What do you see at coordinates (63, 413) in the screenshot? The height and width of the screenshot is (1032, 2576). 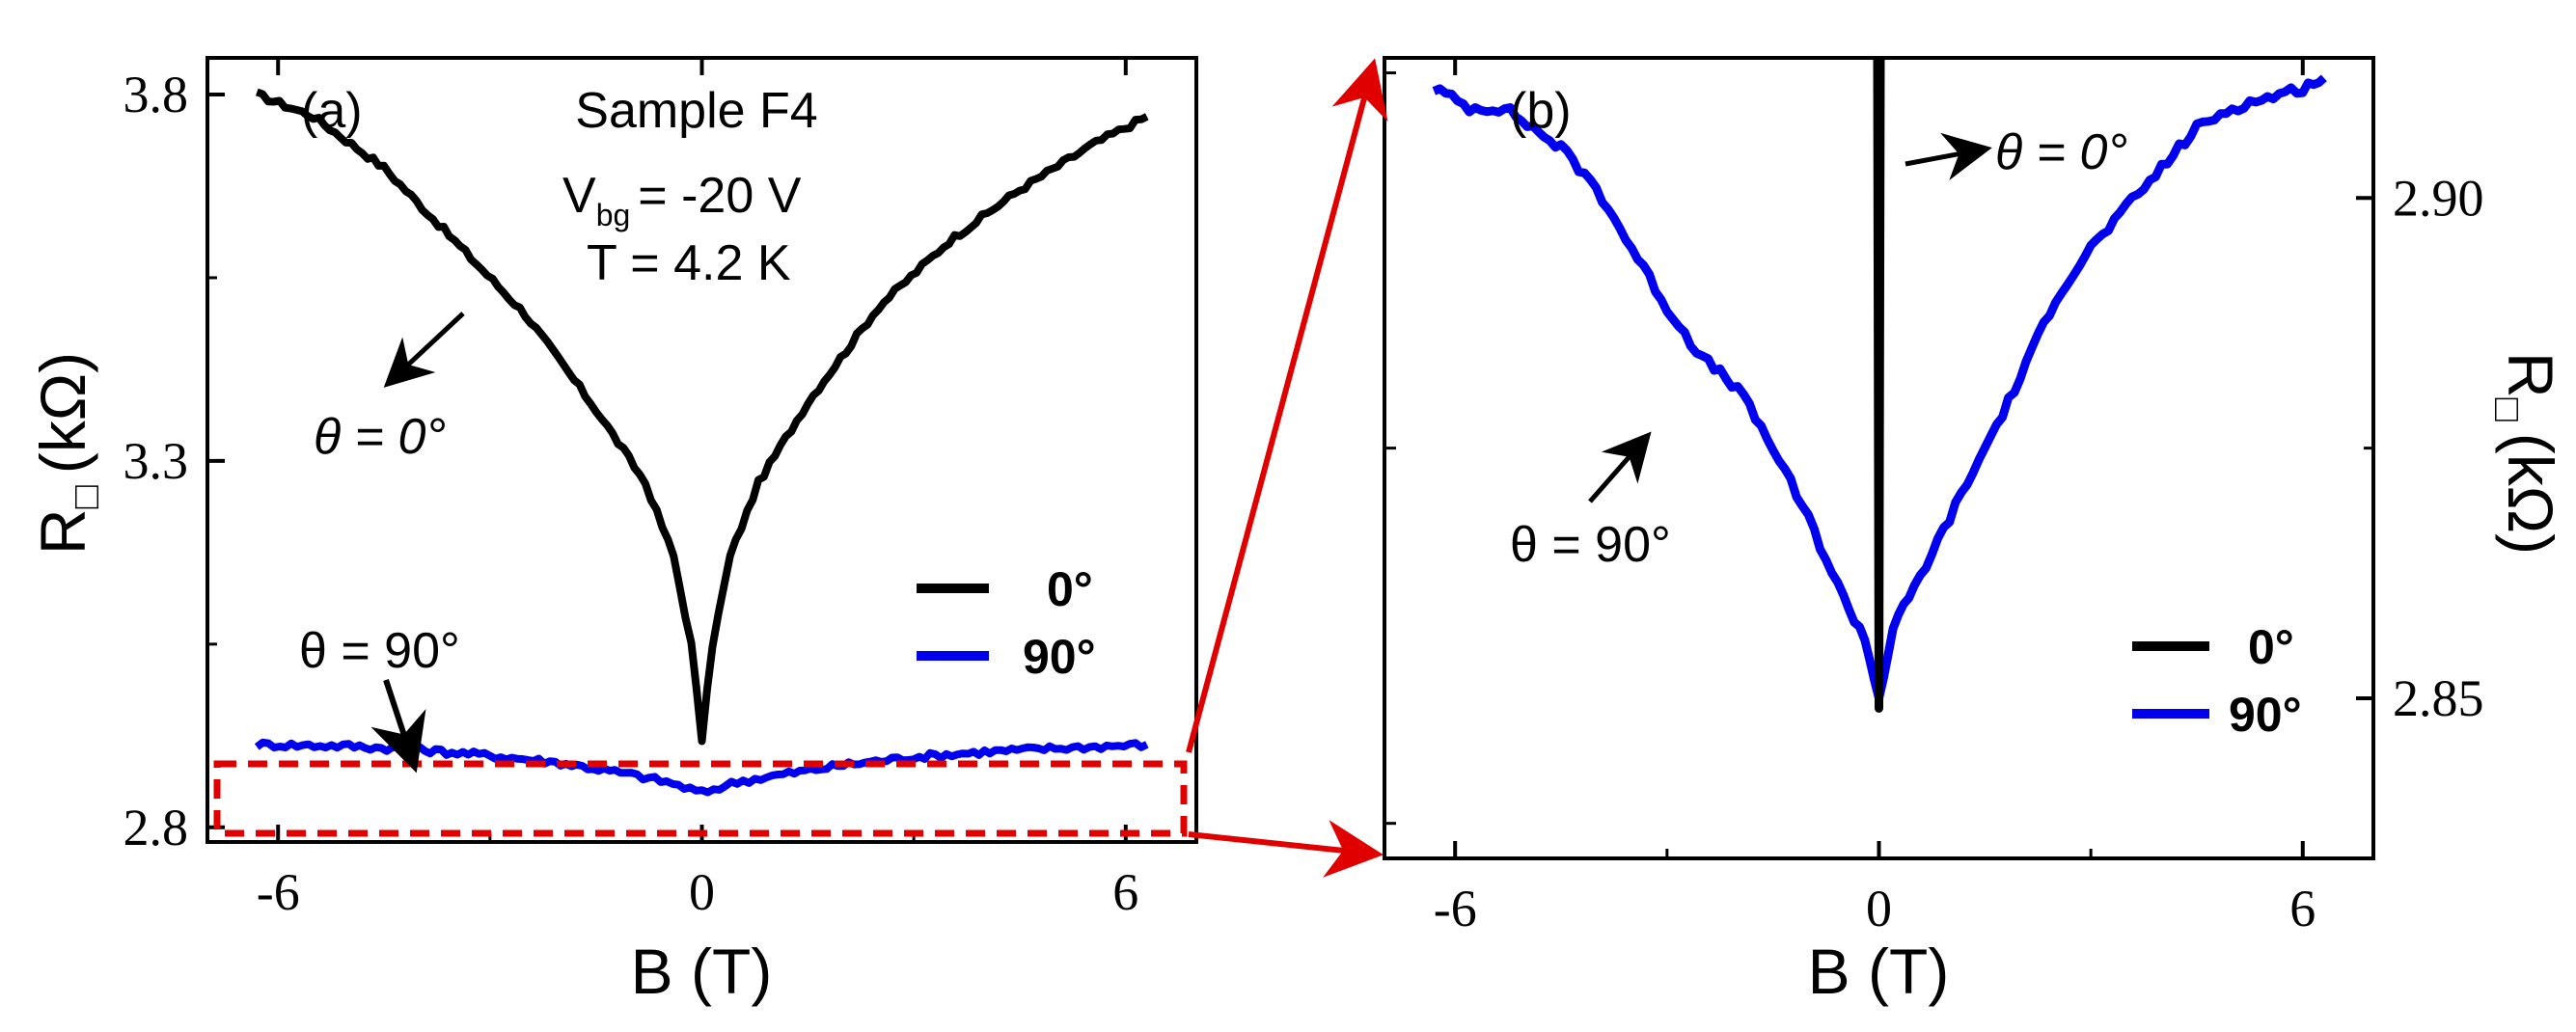 I see `panel-a-ylabel-unit: (kΩ)` at bounding box center [63, 413].